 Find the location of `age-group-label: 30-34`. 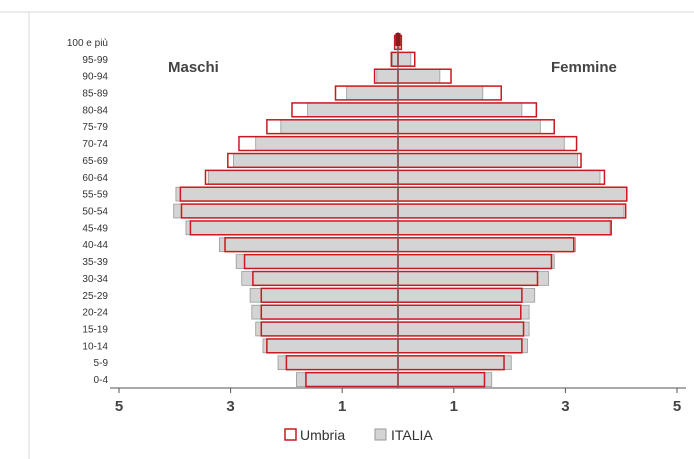

age-group-label: 30-34 is located at coordinates (95, 279).